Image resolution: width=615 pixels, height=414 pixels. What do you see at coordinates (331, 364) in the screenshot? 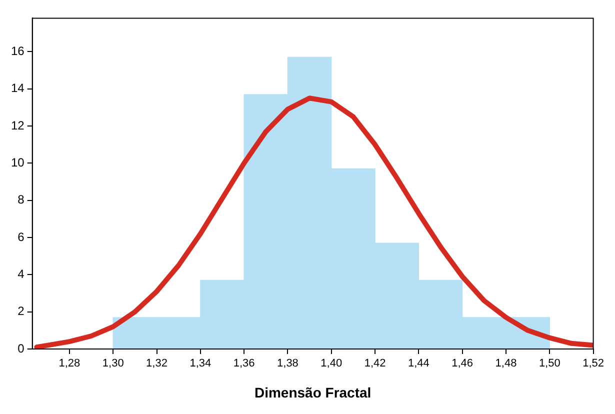
I see `x-tick-label: 1,40` at bounding box center [331, 364].